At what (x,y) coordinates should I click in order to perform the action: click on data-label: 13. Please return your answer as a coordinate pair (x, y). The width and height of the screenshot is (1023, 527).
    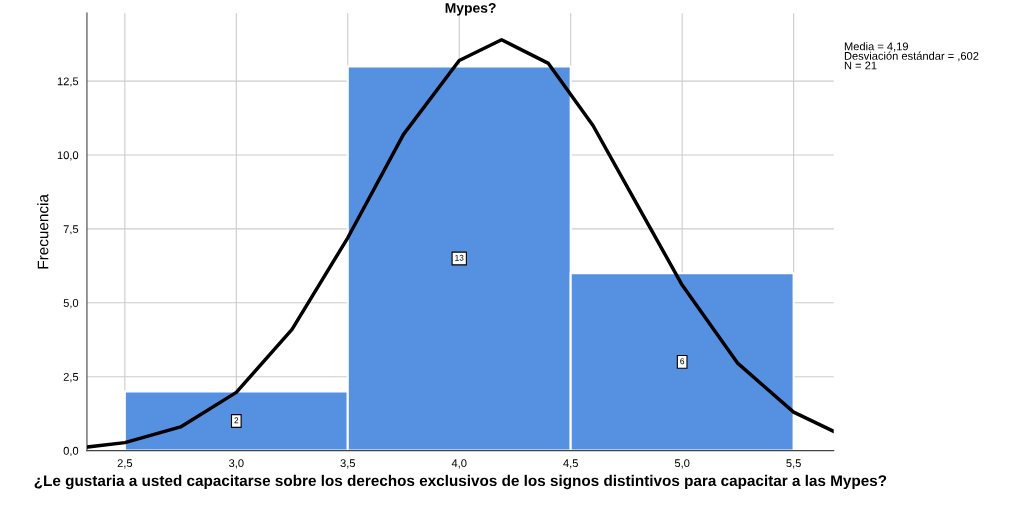
    Looking at the image, I should click on (459, 257).